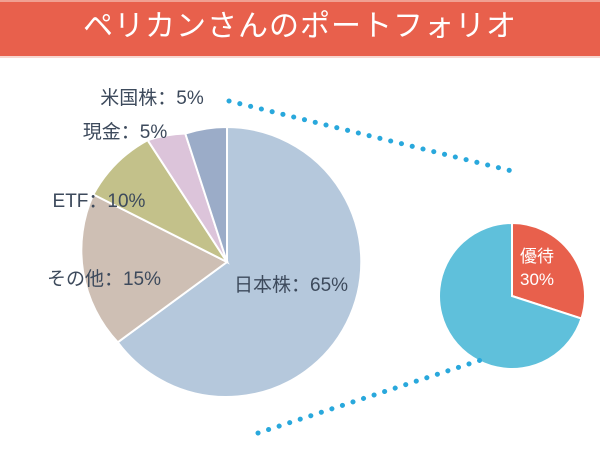  I want to click on page-title: ペリカンさんのポートフォリオ, so click(300, 26).